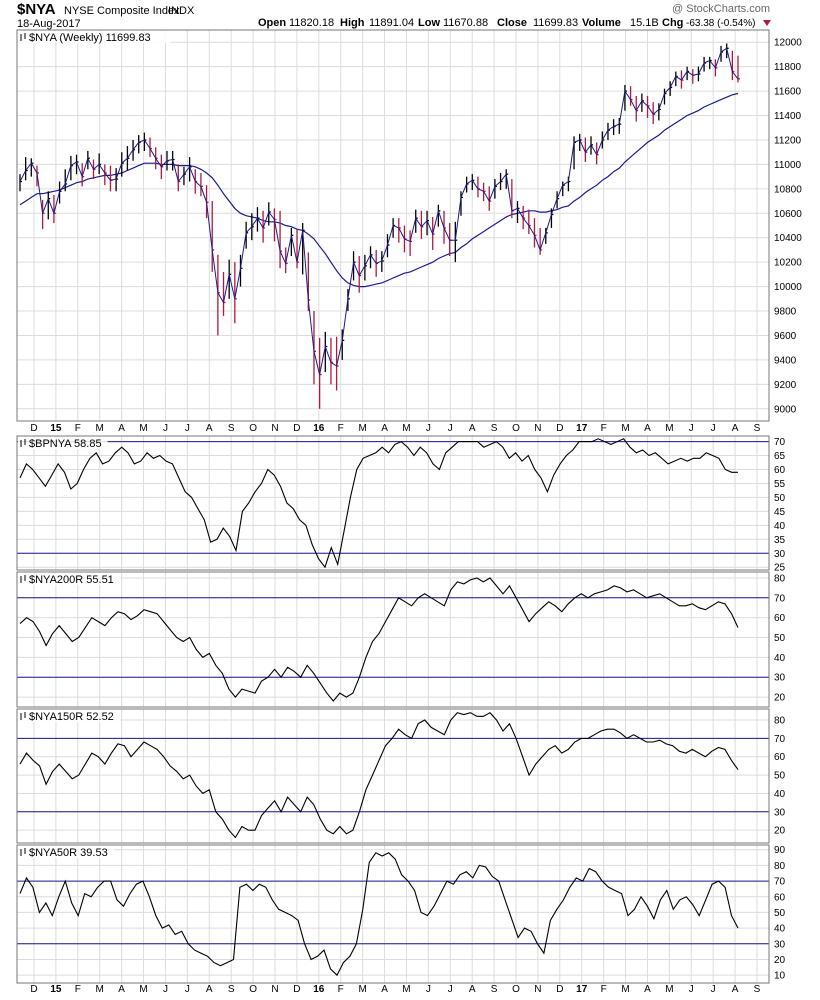 The width and height of the screenshot is (820, 1000). I want to click on chart-panel-2: 20 30 40 50 60 70 80 $NYA200R 55.51, so click(401, 639).